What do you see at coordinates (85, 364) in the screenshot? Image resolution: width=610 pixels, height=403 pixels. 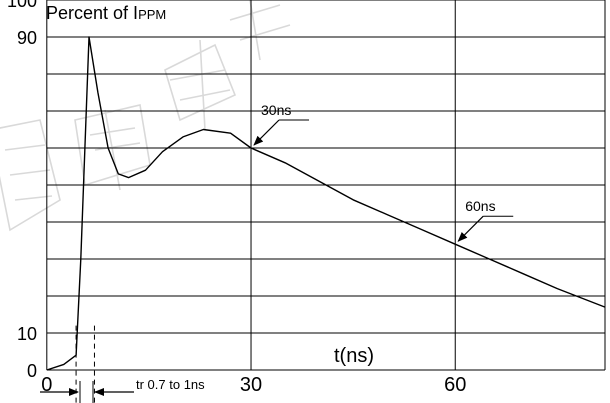 I see `rise-time-markers` at bounding box center [85, 364].